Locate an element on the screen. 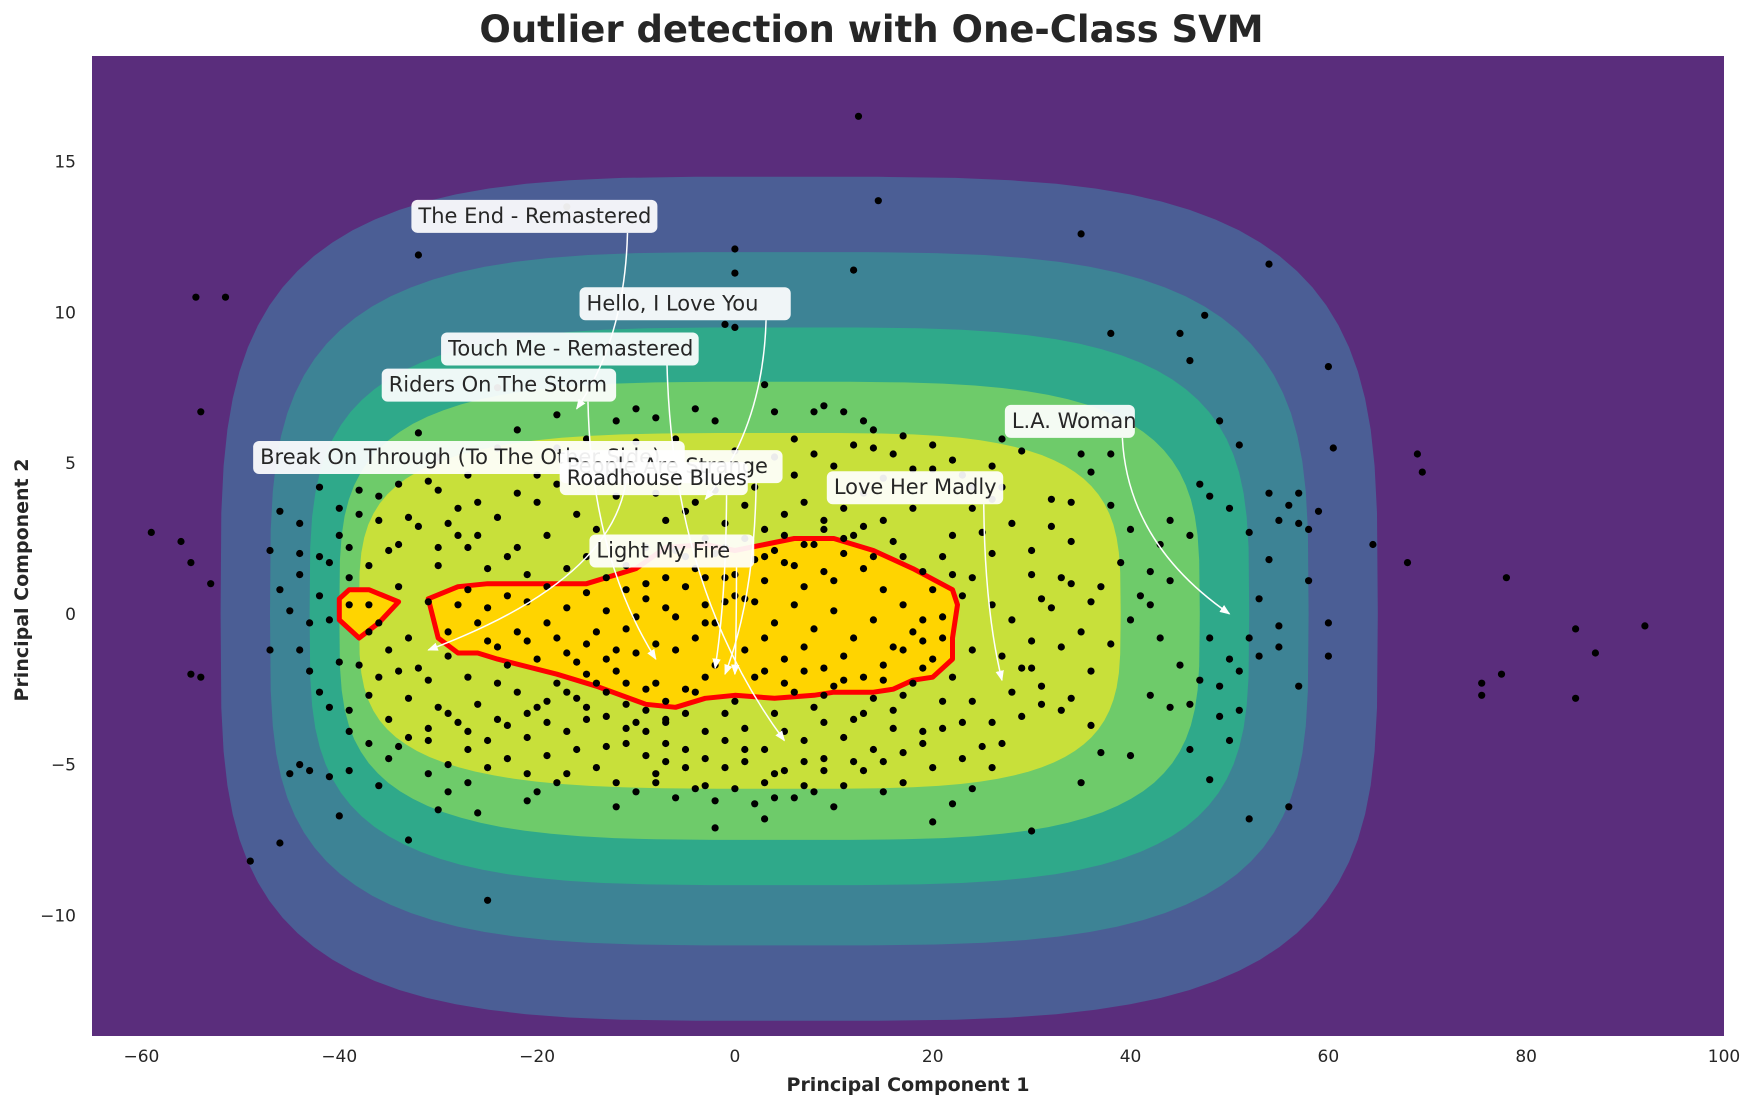 The width and height of the screenshot is (1743, 1111). y-axis-ticks: −10 −5 0 5 10 15 is located at coordinates (58, 540).